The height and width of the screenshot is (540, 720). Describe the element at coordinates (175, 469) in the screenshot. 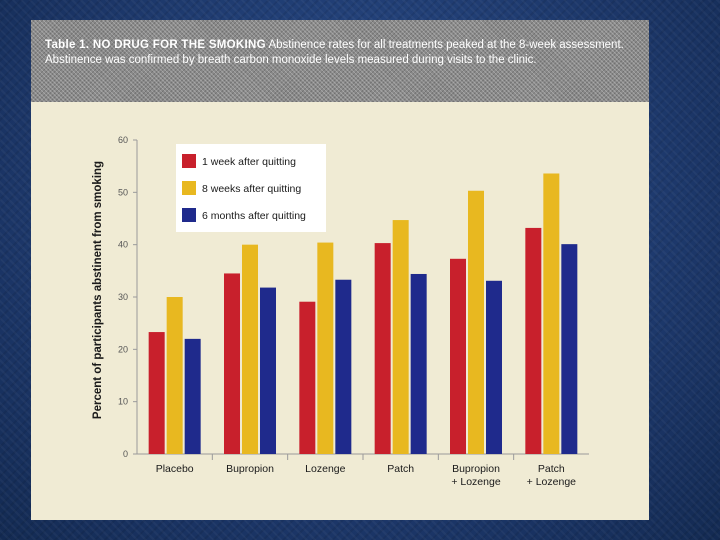

I see `category-label: Placebo` at that location.